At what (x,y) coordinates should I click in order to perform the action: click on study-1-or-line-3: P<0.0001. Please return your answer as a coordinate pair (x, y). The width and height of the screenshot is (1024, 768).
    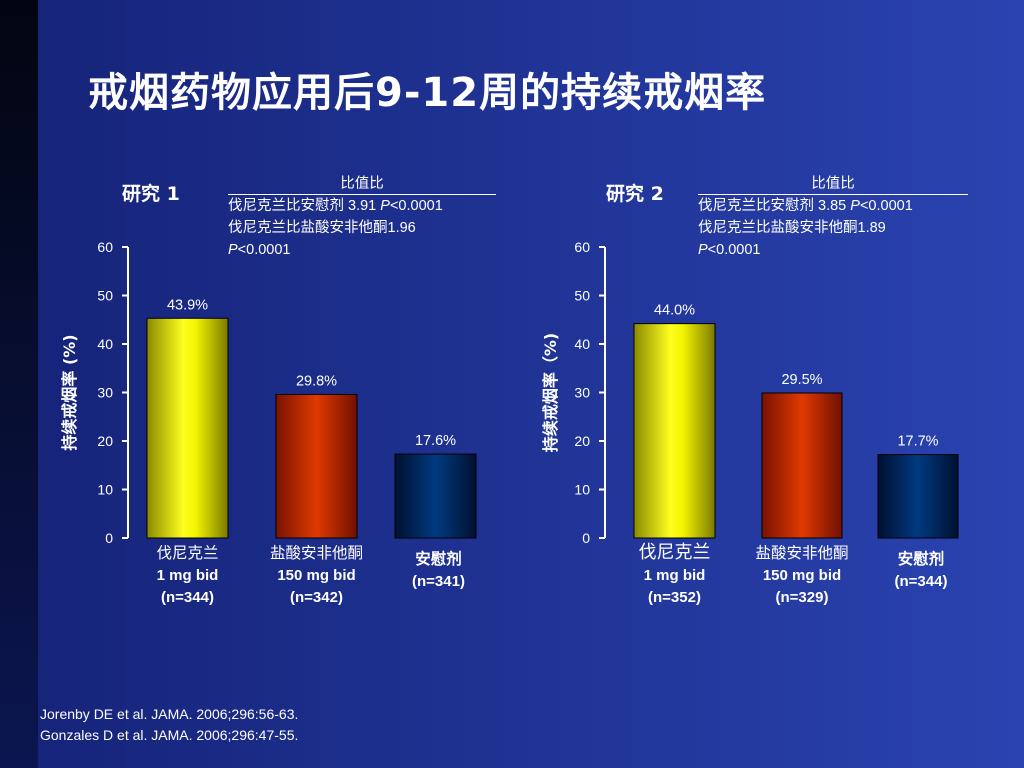
    Looking at the image, I should click on (259, 250).